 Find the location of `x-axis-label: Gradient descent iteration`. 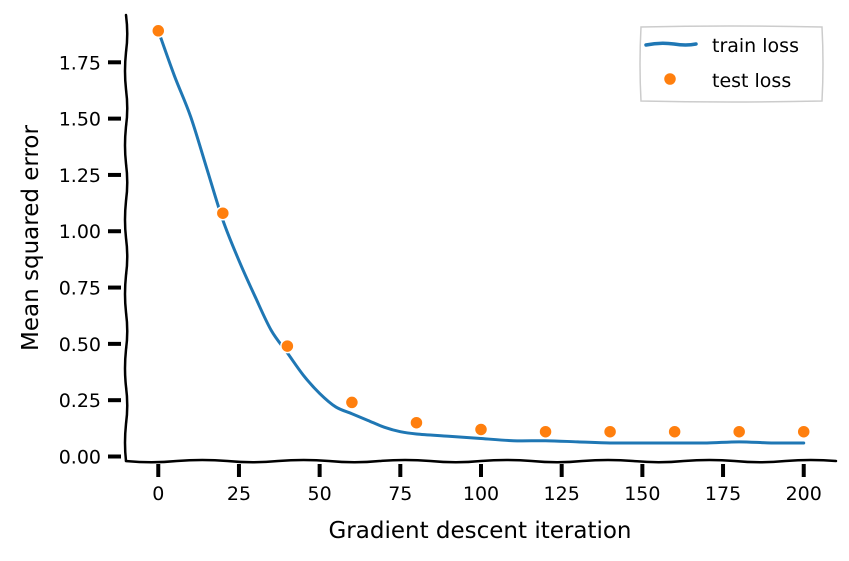

x-axis-label: Gradient descent iteration is located at coordinates (479, 531).